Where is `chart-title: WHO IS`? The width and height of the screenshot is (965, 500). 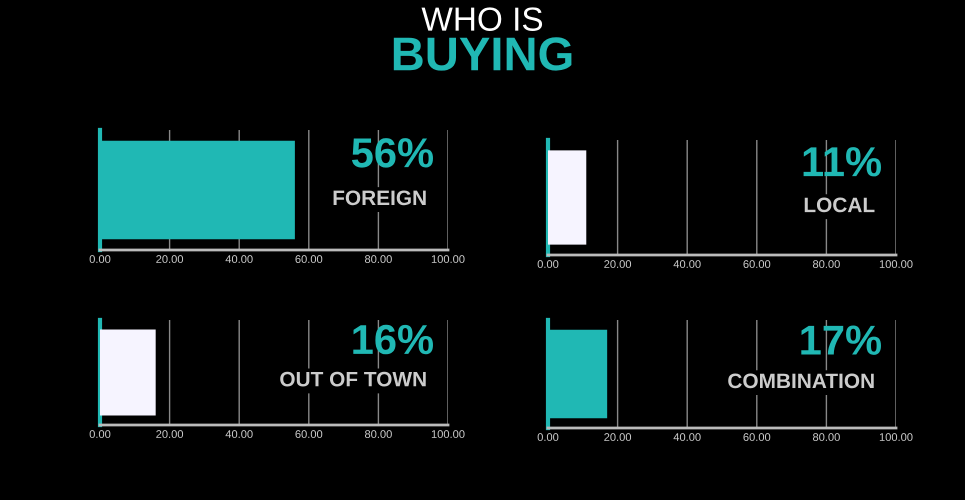
chart-title: WHO IS is located at coordinates (482, 19).